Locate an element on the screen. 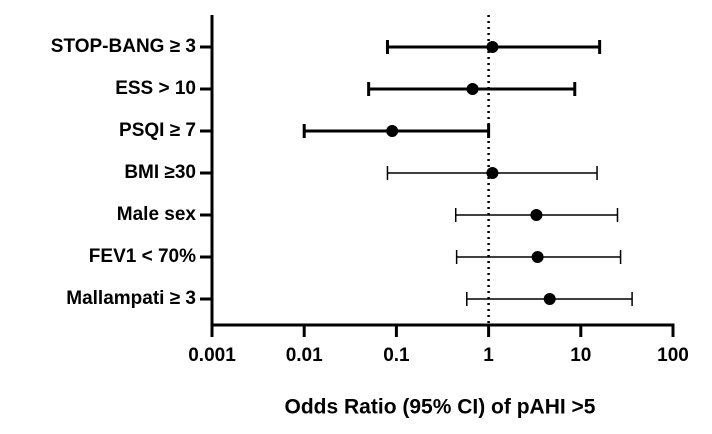 The height and width of the screenshot is (434, 712). x-tick-label: 100 is located at coordinates (673, 355).